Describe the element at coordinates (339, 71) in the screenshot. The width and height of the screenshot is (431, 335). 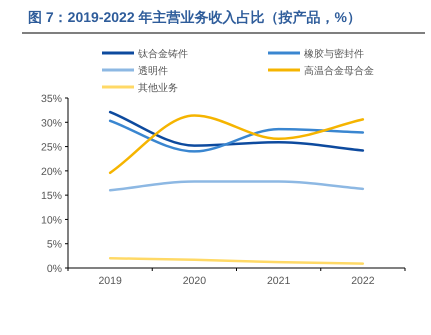
I see `legend-label: 高温合金母合金` at that location.